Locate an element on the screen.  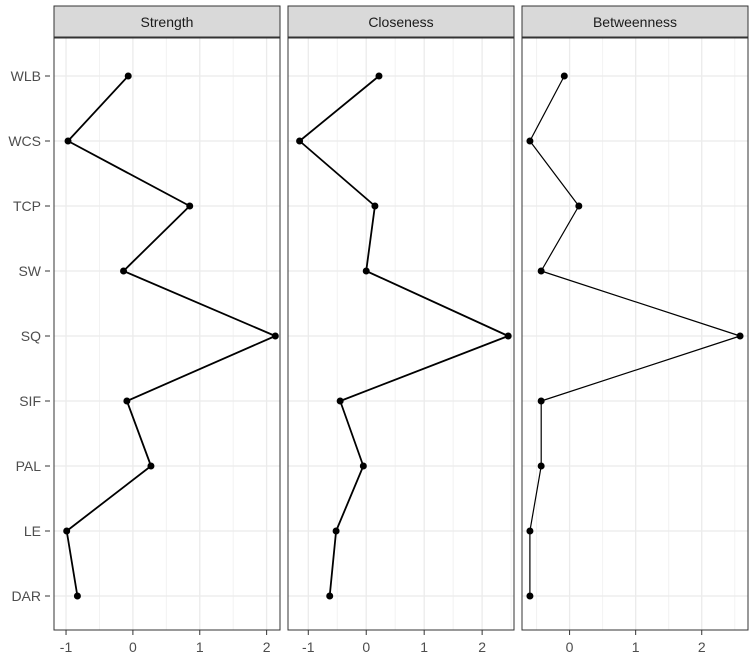
y-tick-label: LE is located at coordinates (32, 531).